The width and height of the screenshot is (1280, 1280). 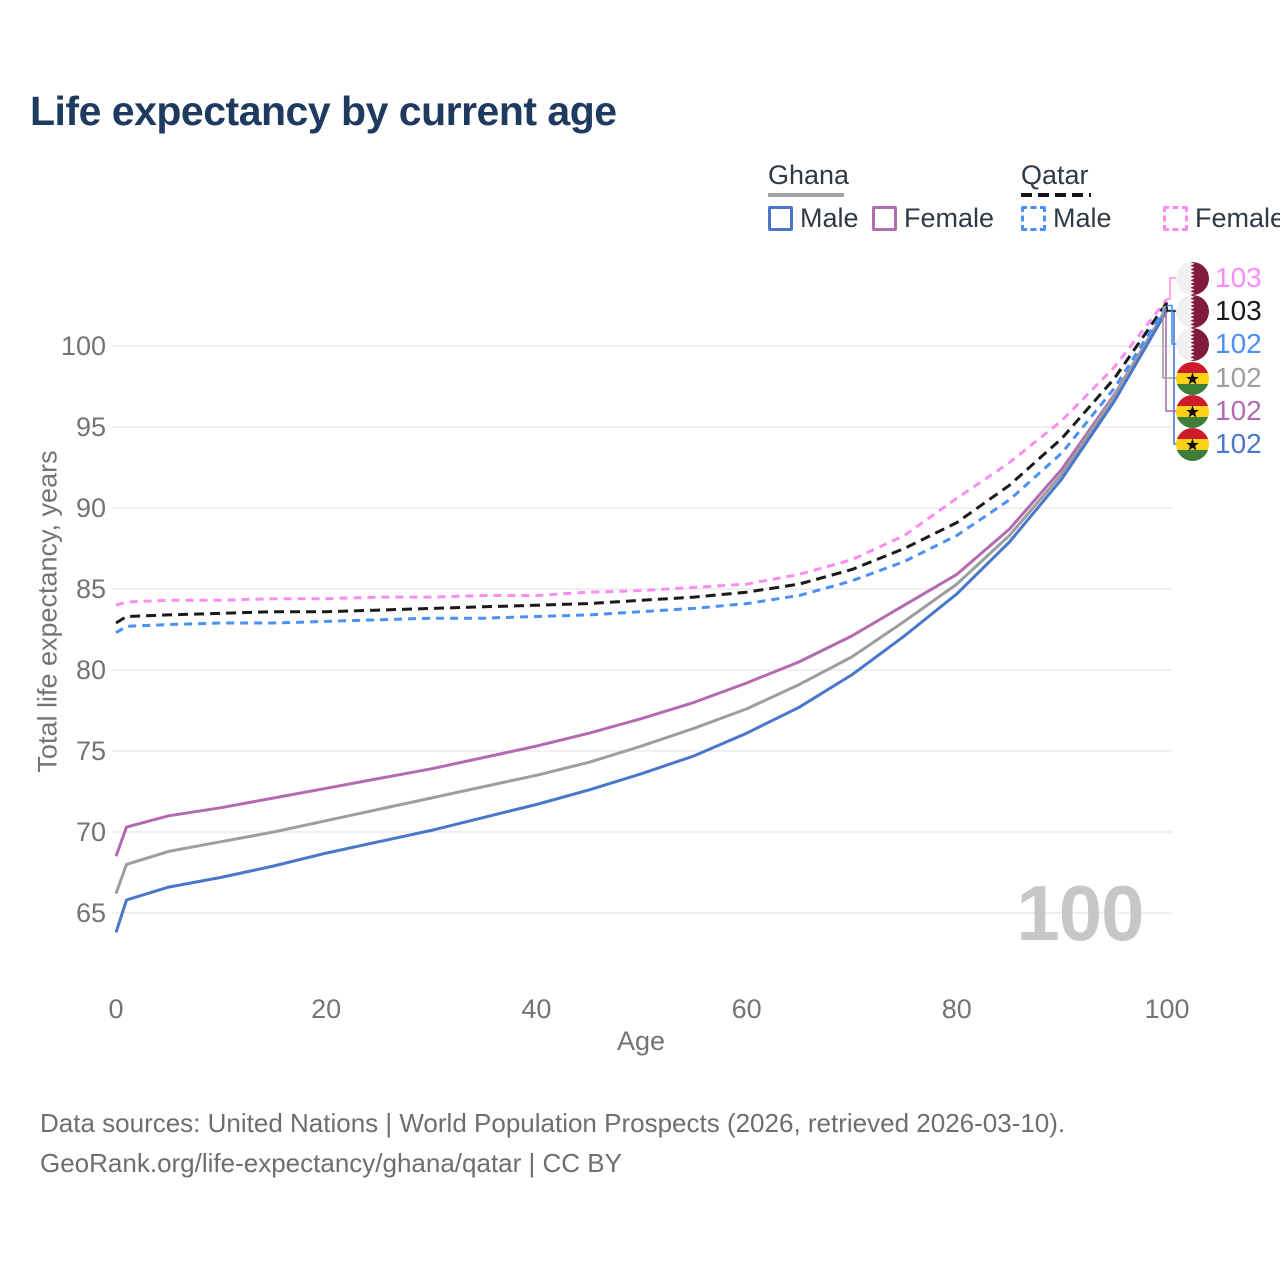 What do you see at coordinates (326, 1009) in the screenshot?
I see `x-tick-label: 20` at bounding box center [326, 1009].